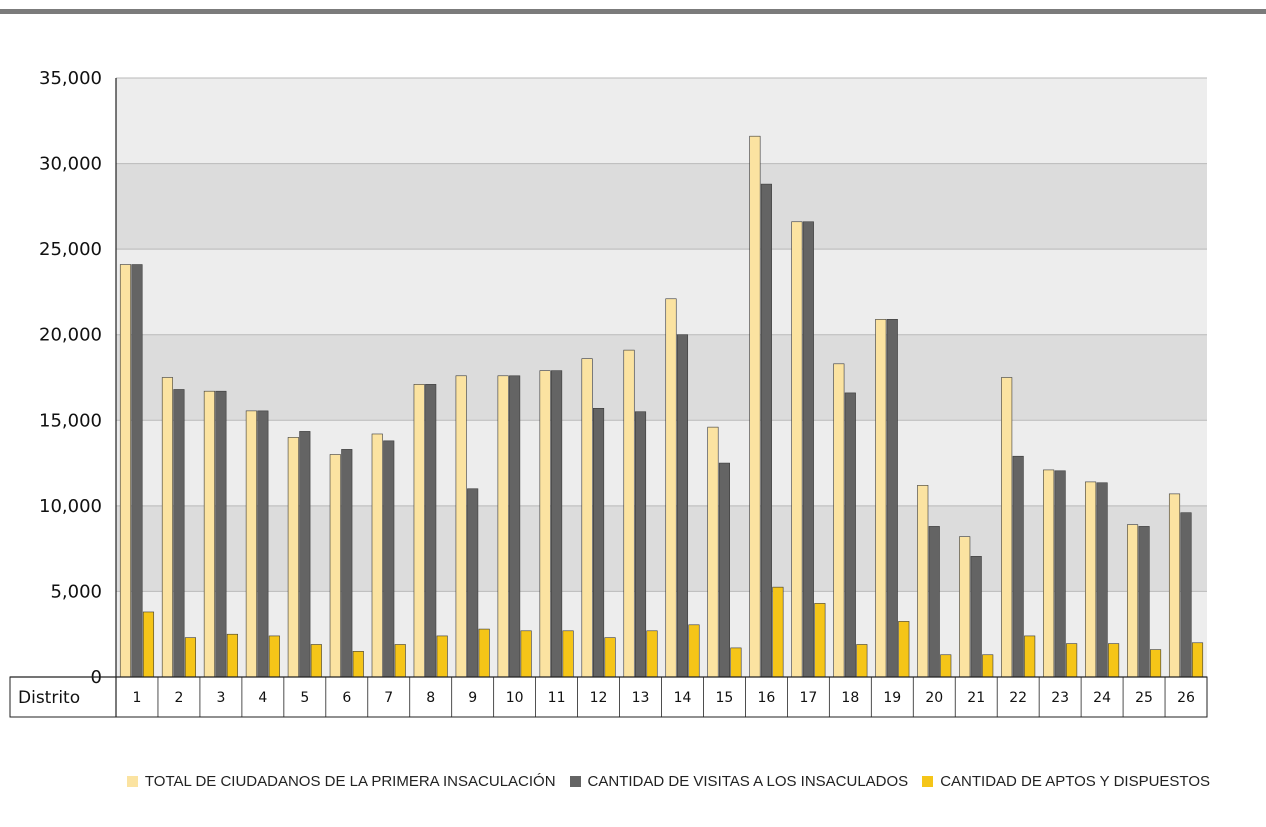 The height and width of the screenshot is (827, 1266). I want to click on legend-label: CANTIDAD DE VISITAS A LOS INSACULADOS, so click(748, 781).